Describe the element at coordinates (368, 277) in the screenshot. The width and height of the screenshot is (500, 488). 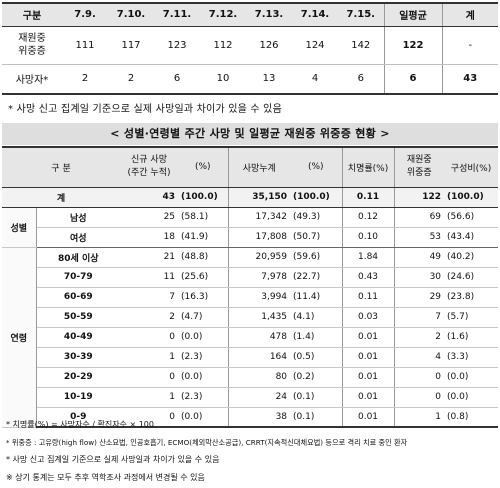
I see `cfr-cell: 0.43` at that location.